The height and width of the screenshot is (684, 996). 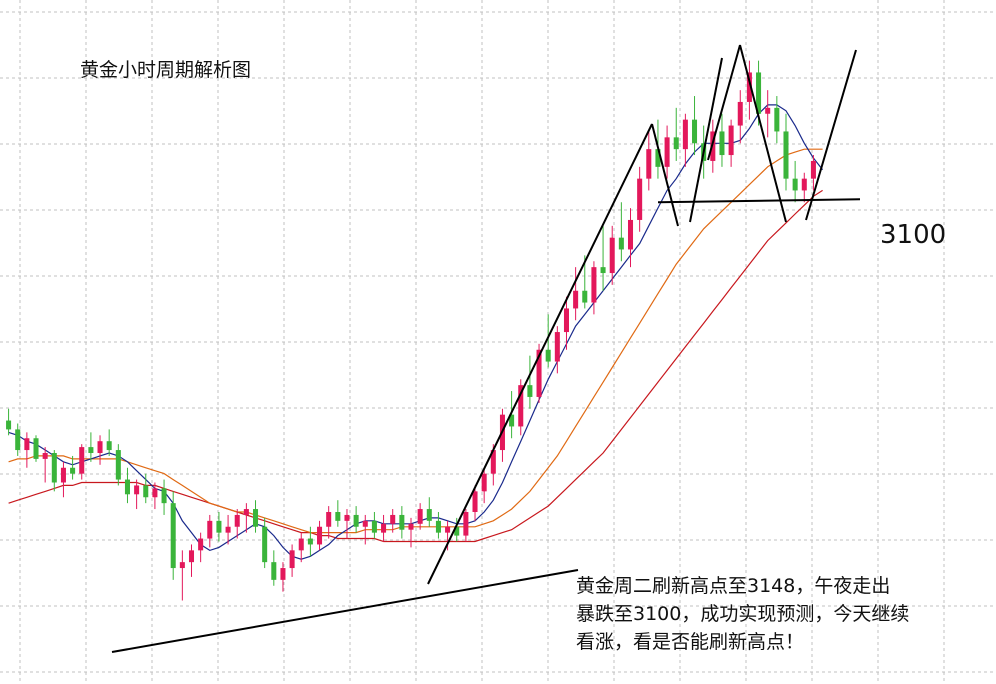 I want to click on forecast-trendline, so click(x=831, y=135).